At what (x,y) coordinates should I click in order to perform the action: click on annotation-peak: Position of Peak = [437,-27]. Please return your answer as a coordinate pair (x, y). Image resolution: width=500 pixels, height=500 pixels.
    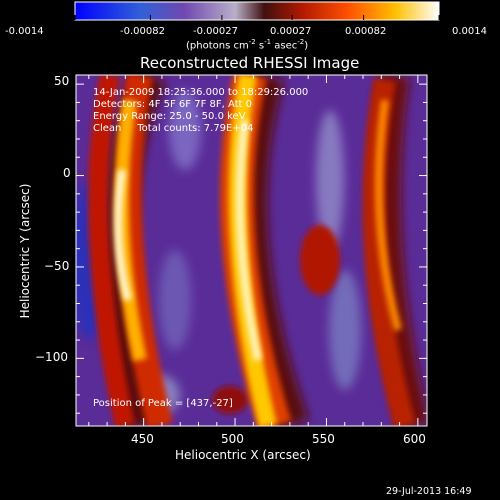
    Looking at the image, I should click on (163, 403).